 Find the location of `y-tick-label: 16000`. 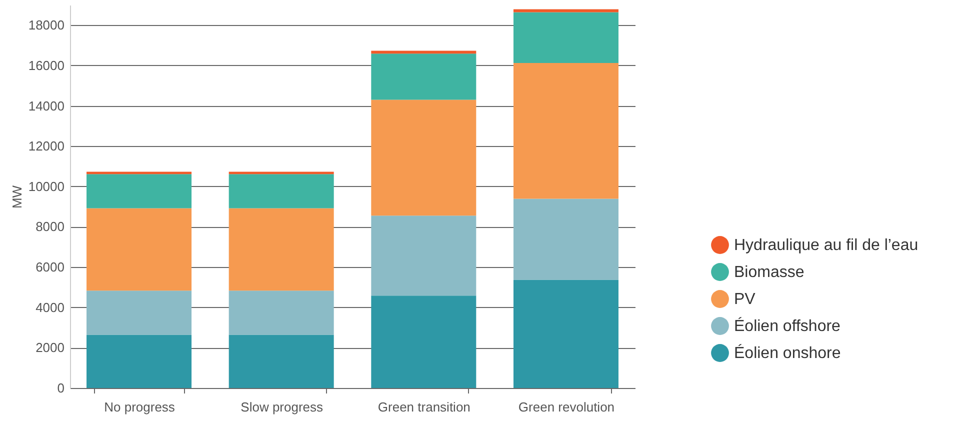

y-tick-label: 16000 is located at coordinates (46, 65).